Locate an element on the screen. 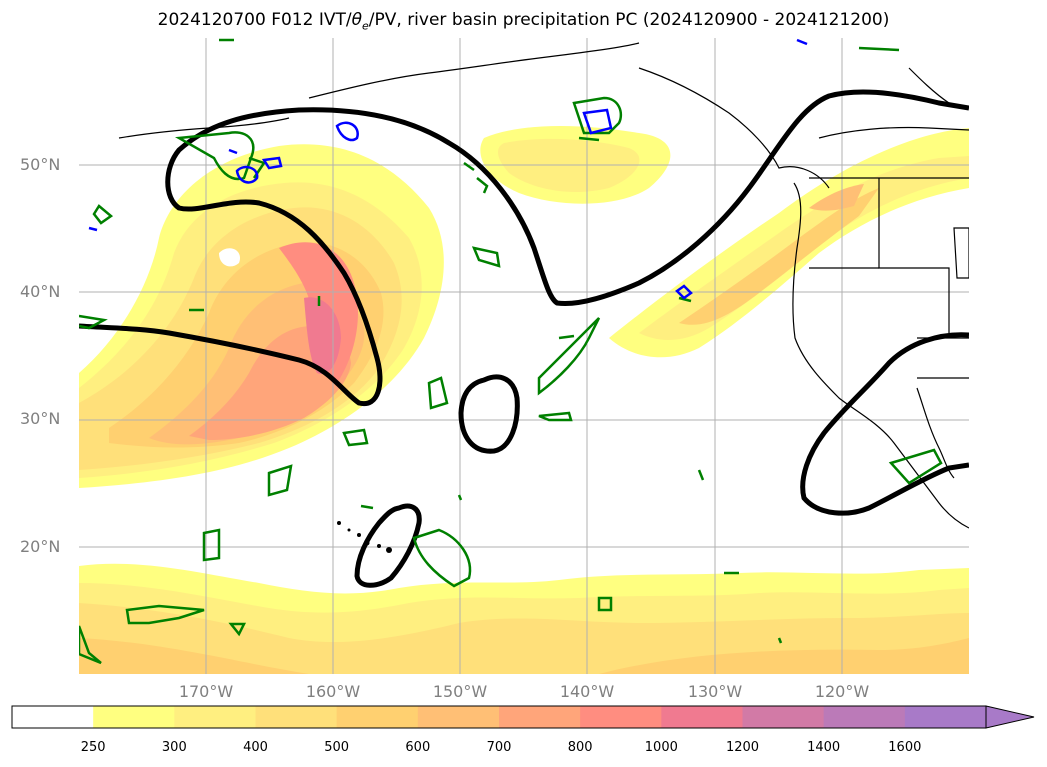  colorbar-tick-label: 400 is located at coordinates (255, 747).